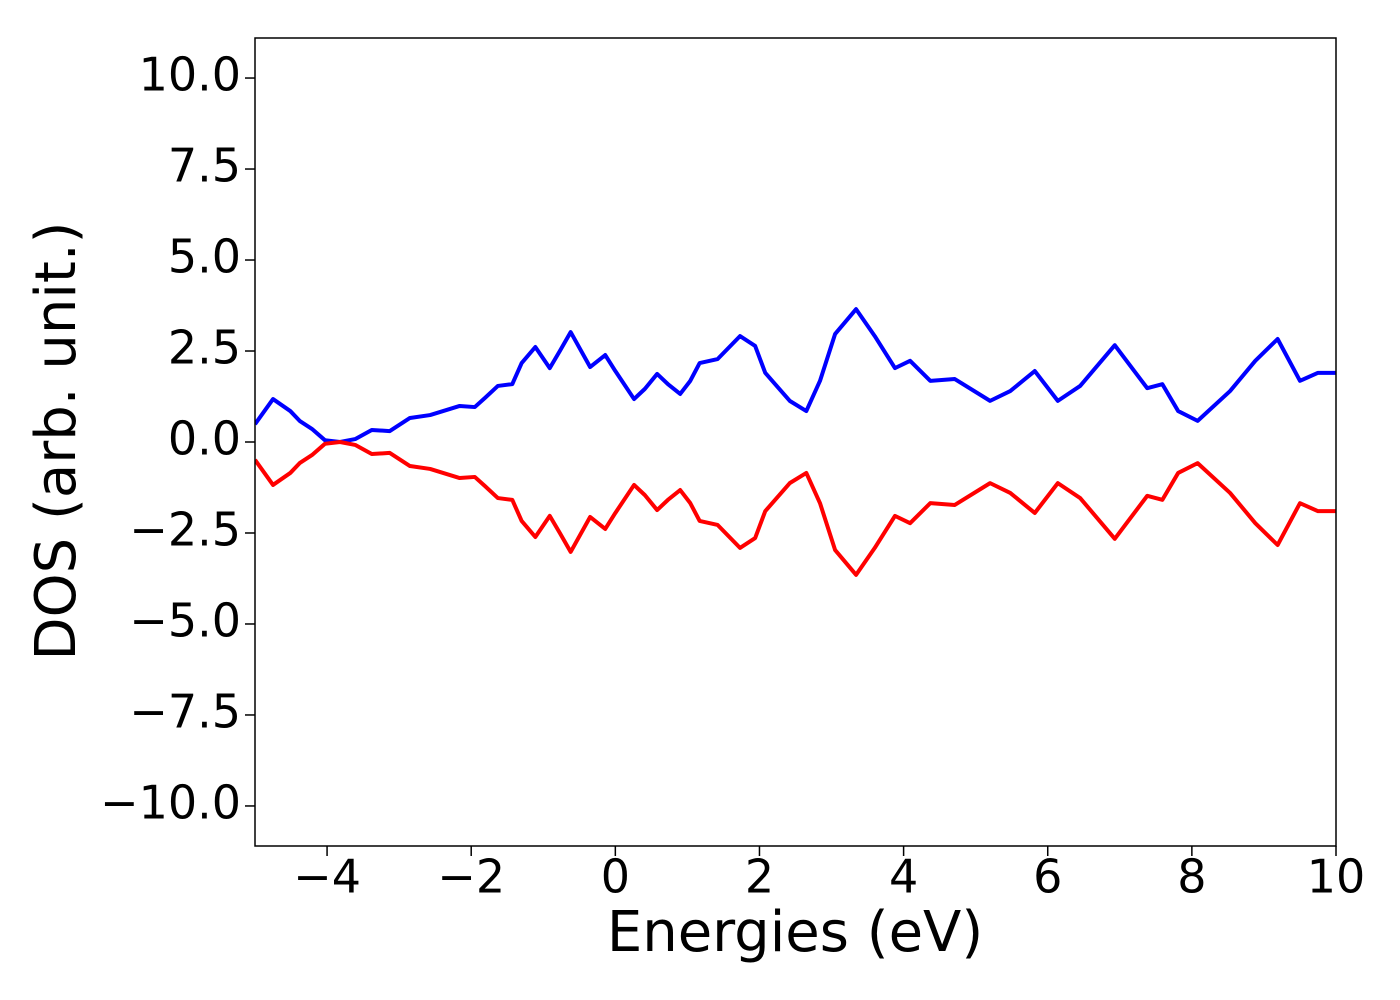 The image size is (1400, 1000). Describe the element at coordinates (204, 439) in the screenshot. I see `y-tick-label: 0.0` at that location.